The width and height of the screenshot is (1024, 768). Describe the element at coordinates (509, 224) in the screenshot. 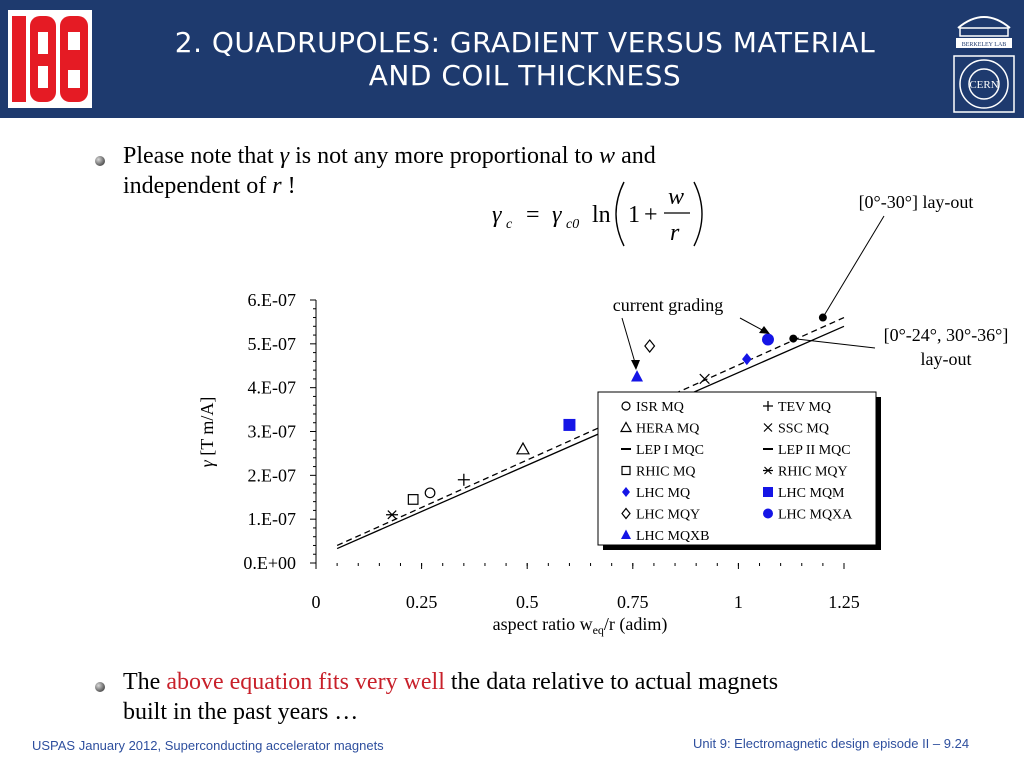

I see `eq-lhs-sub: c` at that location.